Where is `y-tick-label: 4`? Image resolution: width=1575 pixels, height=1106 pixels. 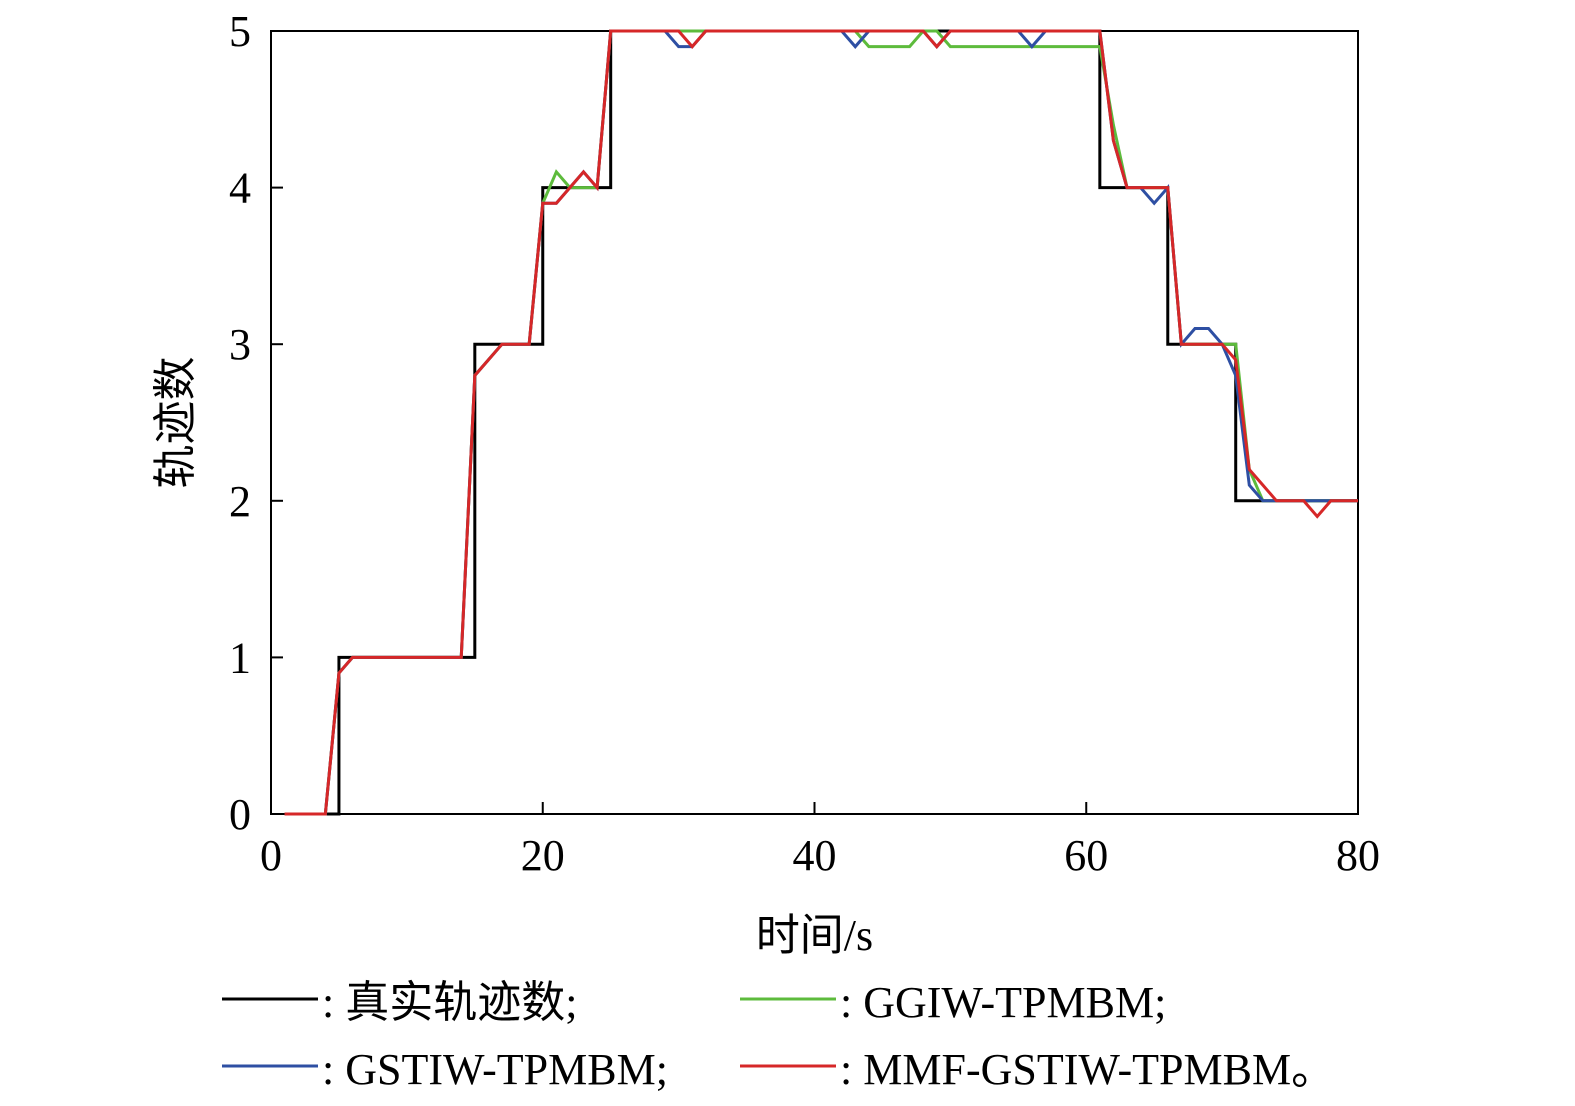 y-tick-label: 4 is located at coordinates (240, 188).